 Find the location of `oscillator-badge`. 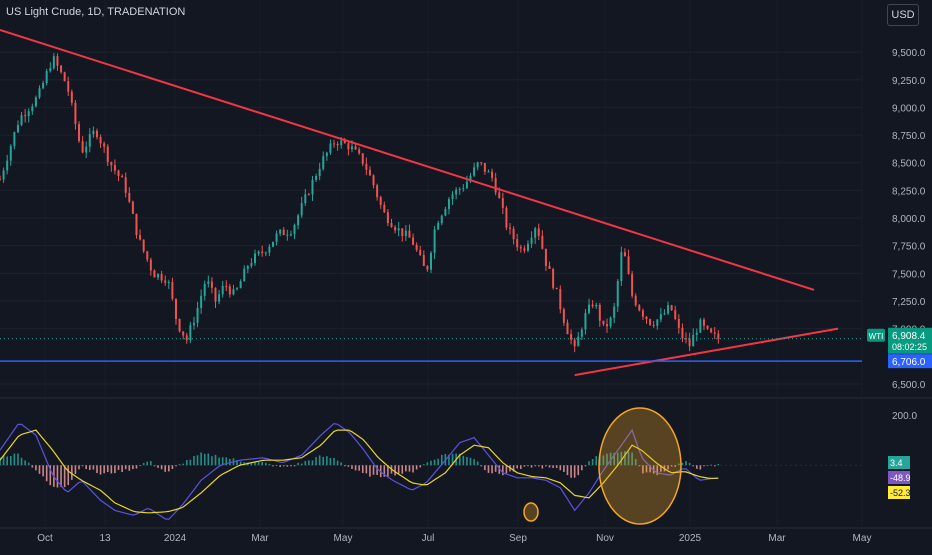

oscillator-badge is located at coordinates (899, 492).